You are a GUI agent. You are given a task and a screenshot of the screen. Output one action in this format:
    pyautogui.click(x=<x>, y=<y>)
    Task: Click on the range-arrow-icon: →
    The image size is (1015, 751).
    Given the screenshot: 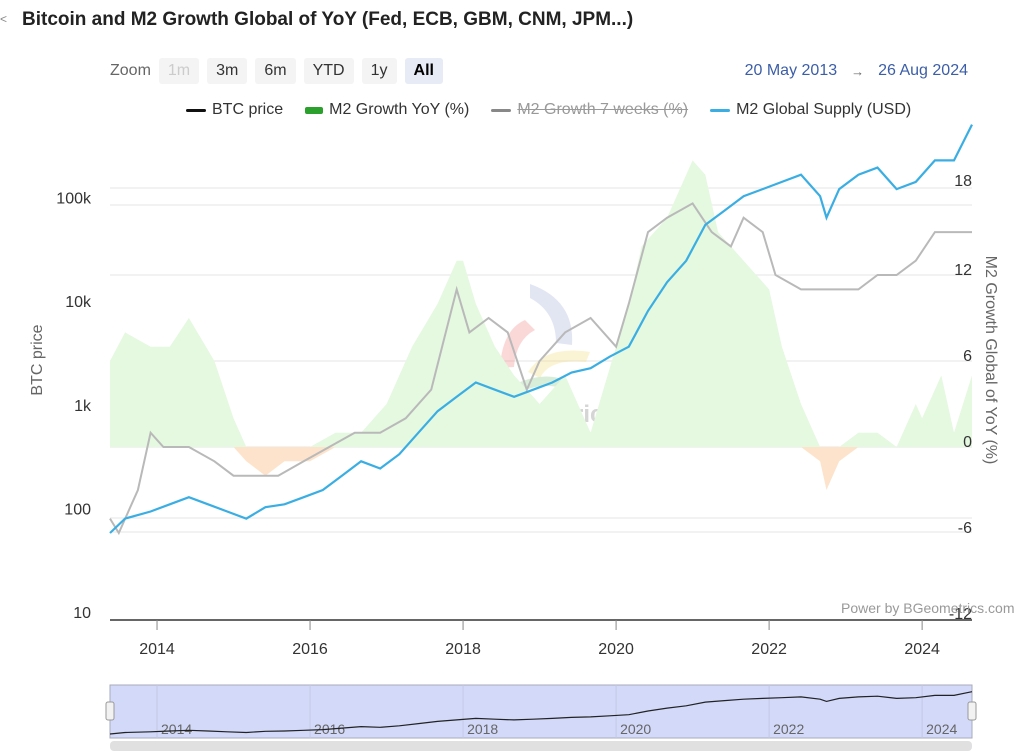 What is the action you would take?
    pyautogui.click(x=858, y=71)
    